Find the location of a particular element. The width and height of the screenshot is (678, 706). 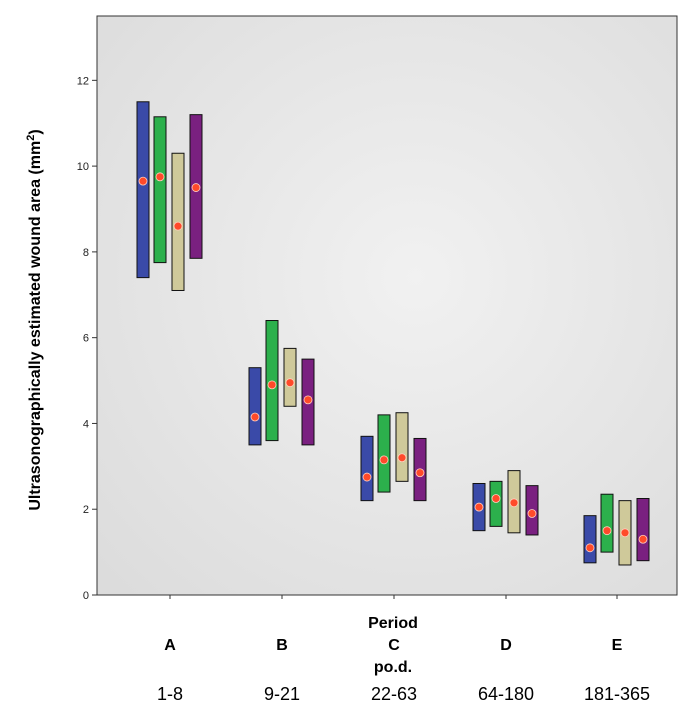

x-range-label: 1-8 is located at coordinates (170, 694).